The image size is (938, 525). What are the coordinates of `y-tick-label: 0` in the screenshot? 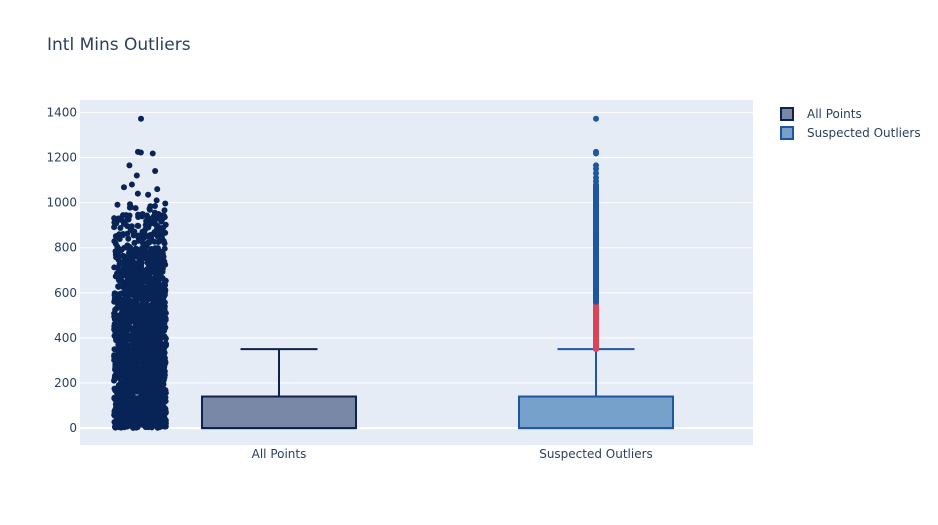 It's located at (73, 428).